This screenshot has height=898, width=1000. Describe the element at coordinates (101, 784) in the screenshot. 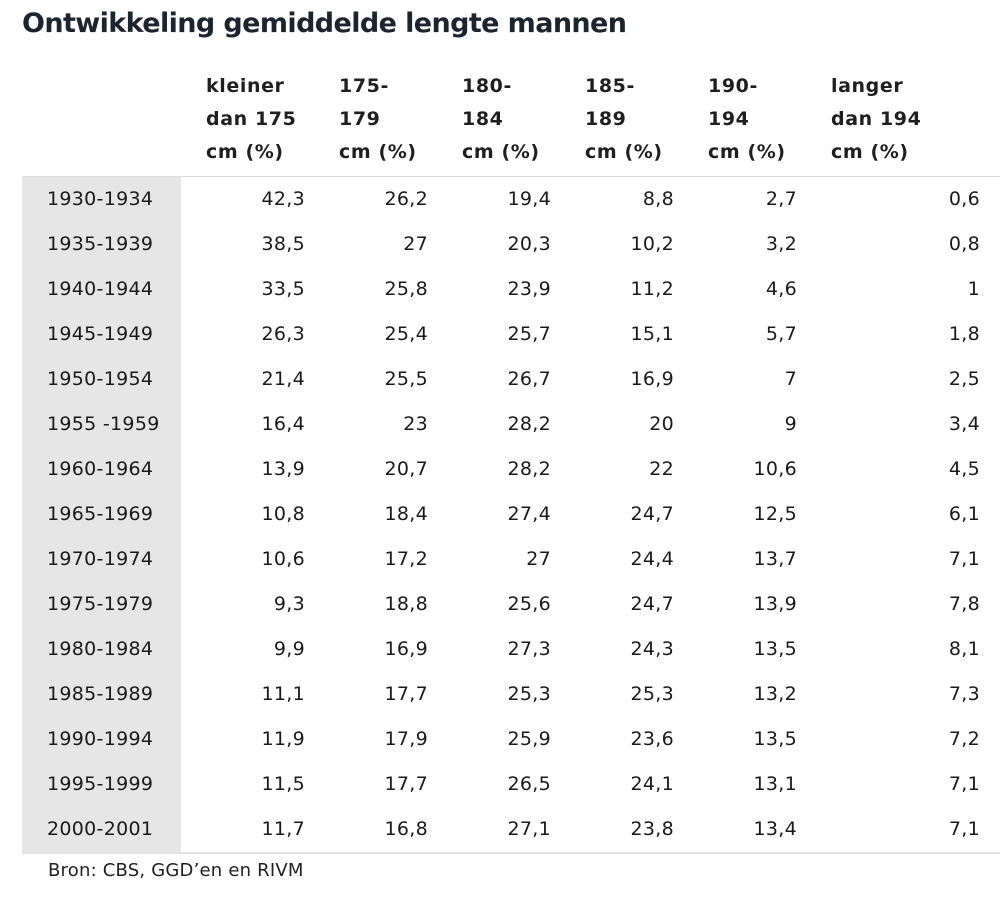

I see `period-label: 1995-1999` at that location.